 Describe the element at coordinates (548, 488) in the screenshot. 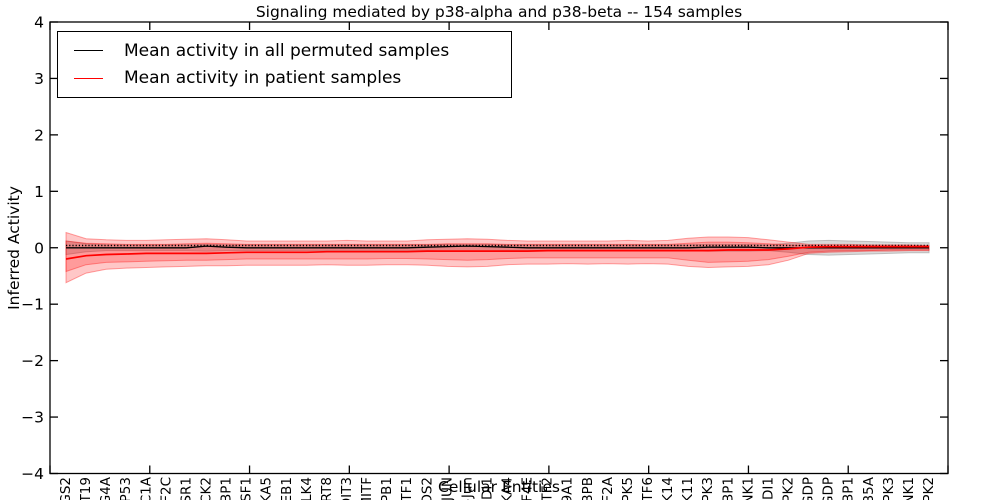

I see `x-category-label: ATF2` at that location.